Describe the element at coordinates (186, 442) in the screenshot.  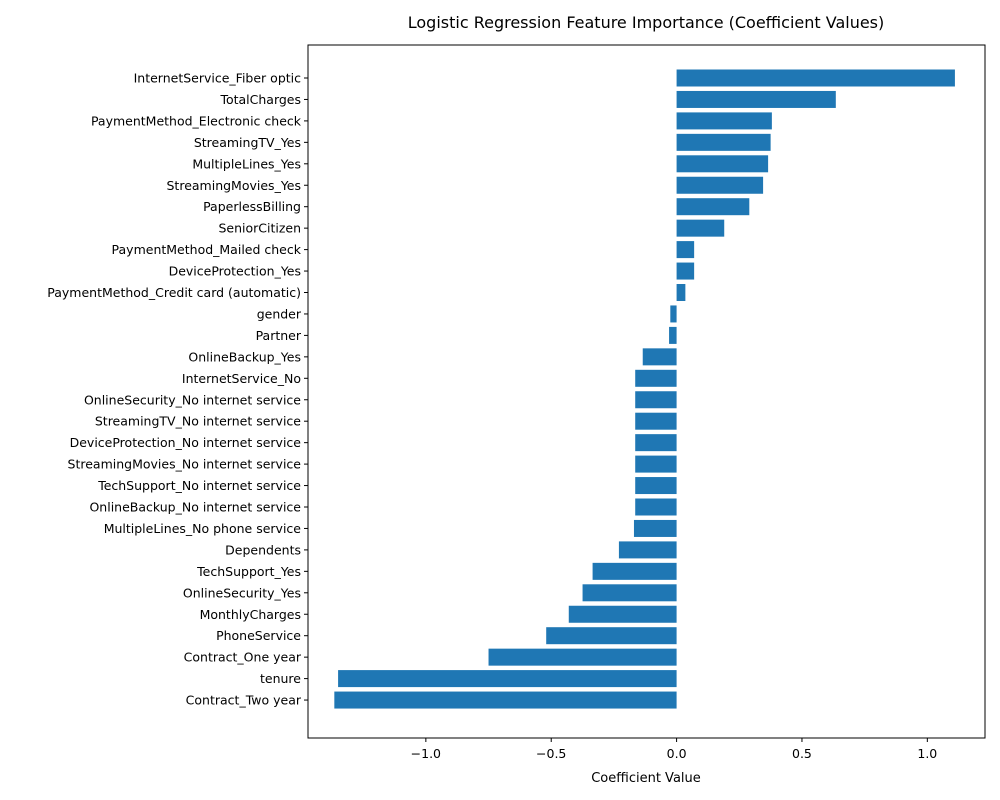
I see `y-tick-label: DeviceProtection_No internet service` at that location.